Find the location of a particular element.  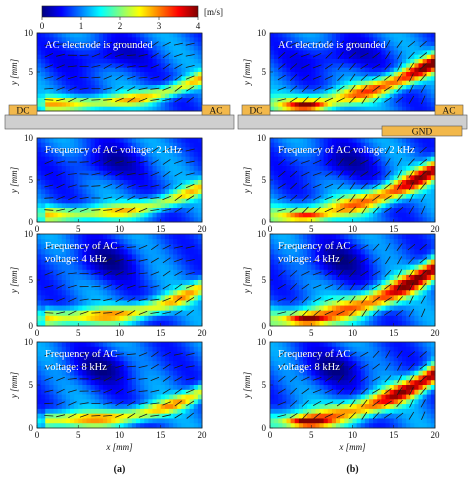

gnd-electrode-label: GND is located at coordinates (422, 133).